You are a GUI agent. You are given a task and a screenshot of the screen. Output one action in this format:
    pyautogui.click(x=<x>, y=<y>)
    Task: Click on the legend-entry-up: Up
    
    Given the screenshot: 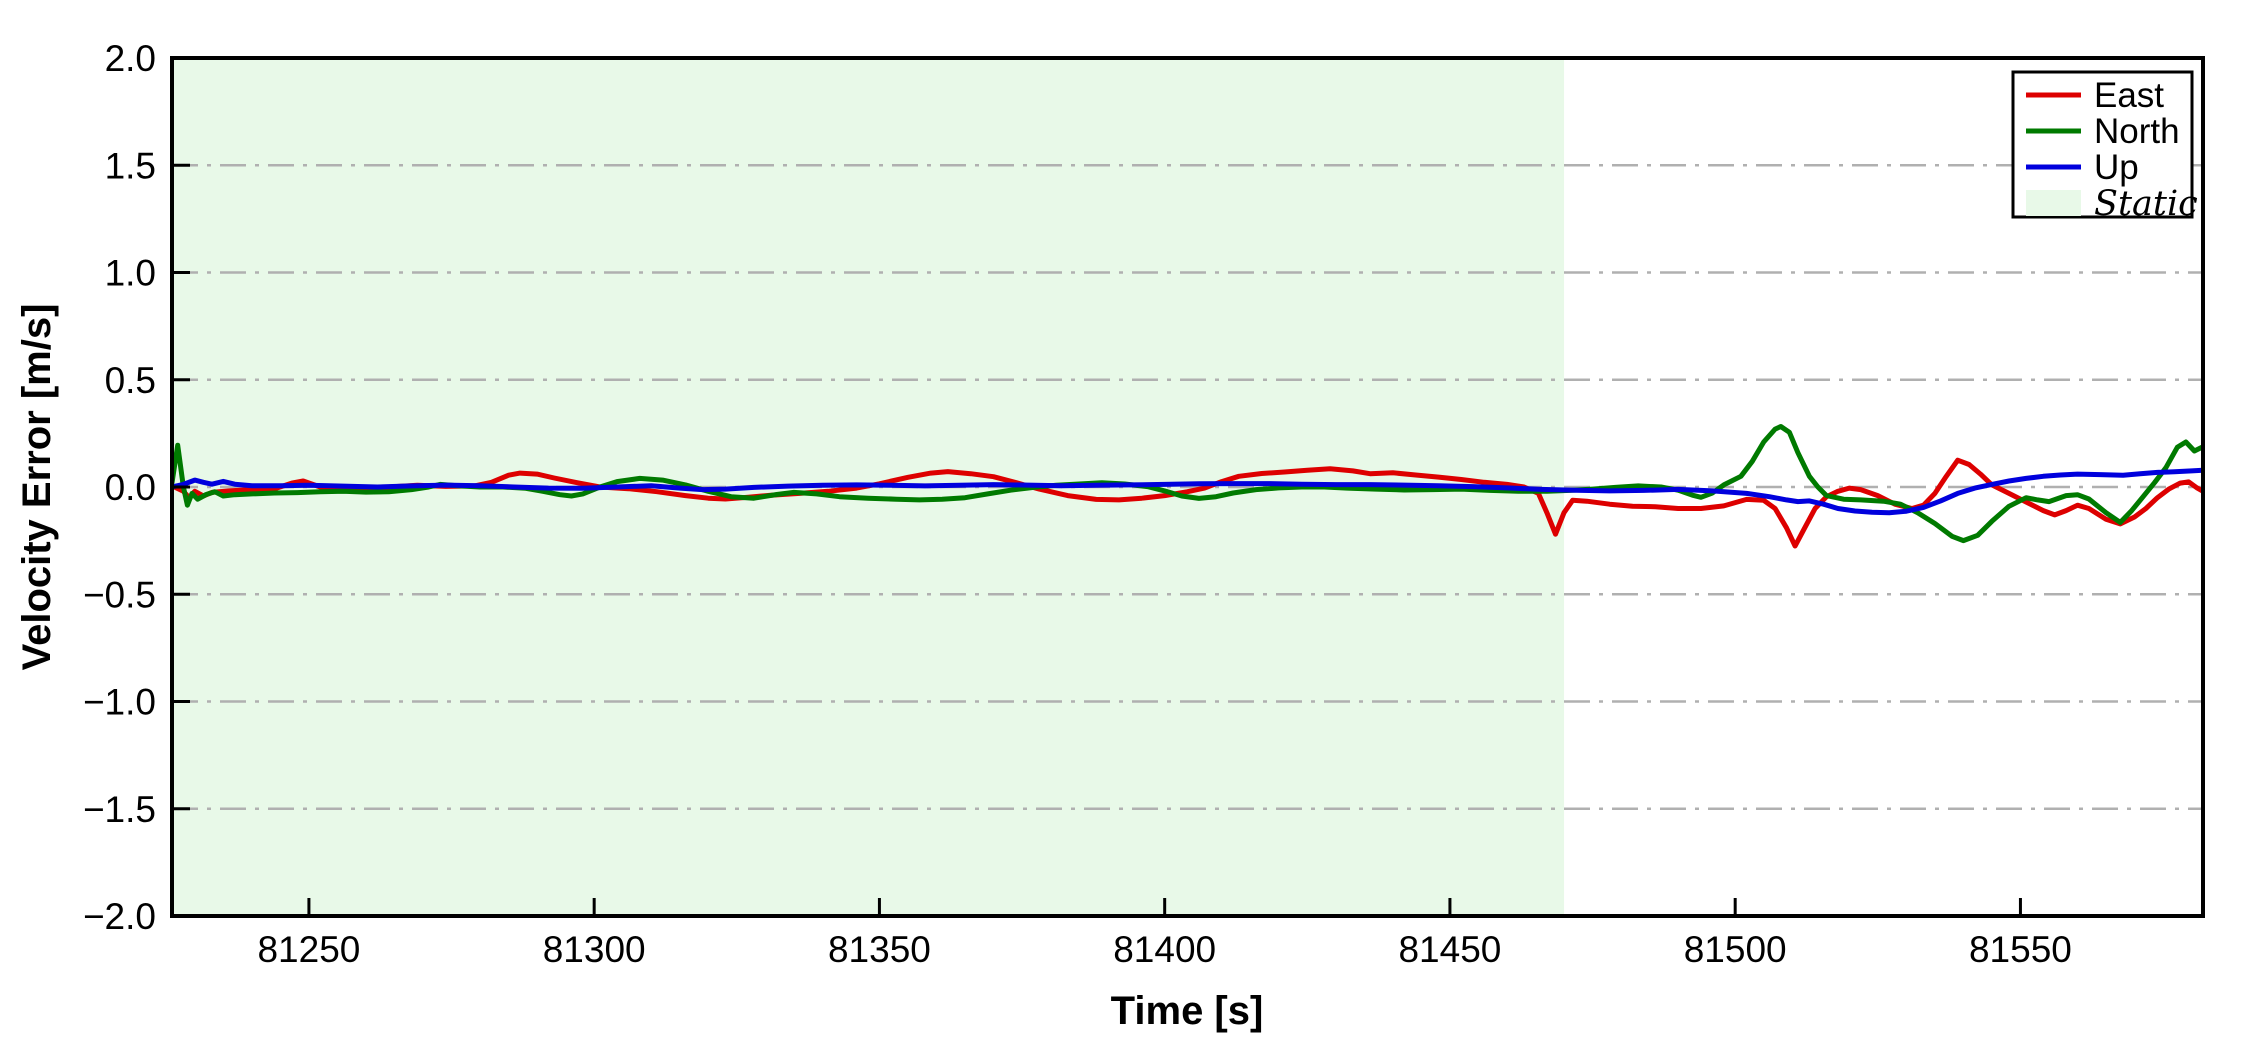 What is the action you would take?
    pyautogui.click(x=2082, y=167)
    